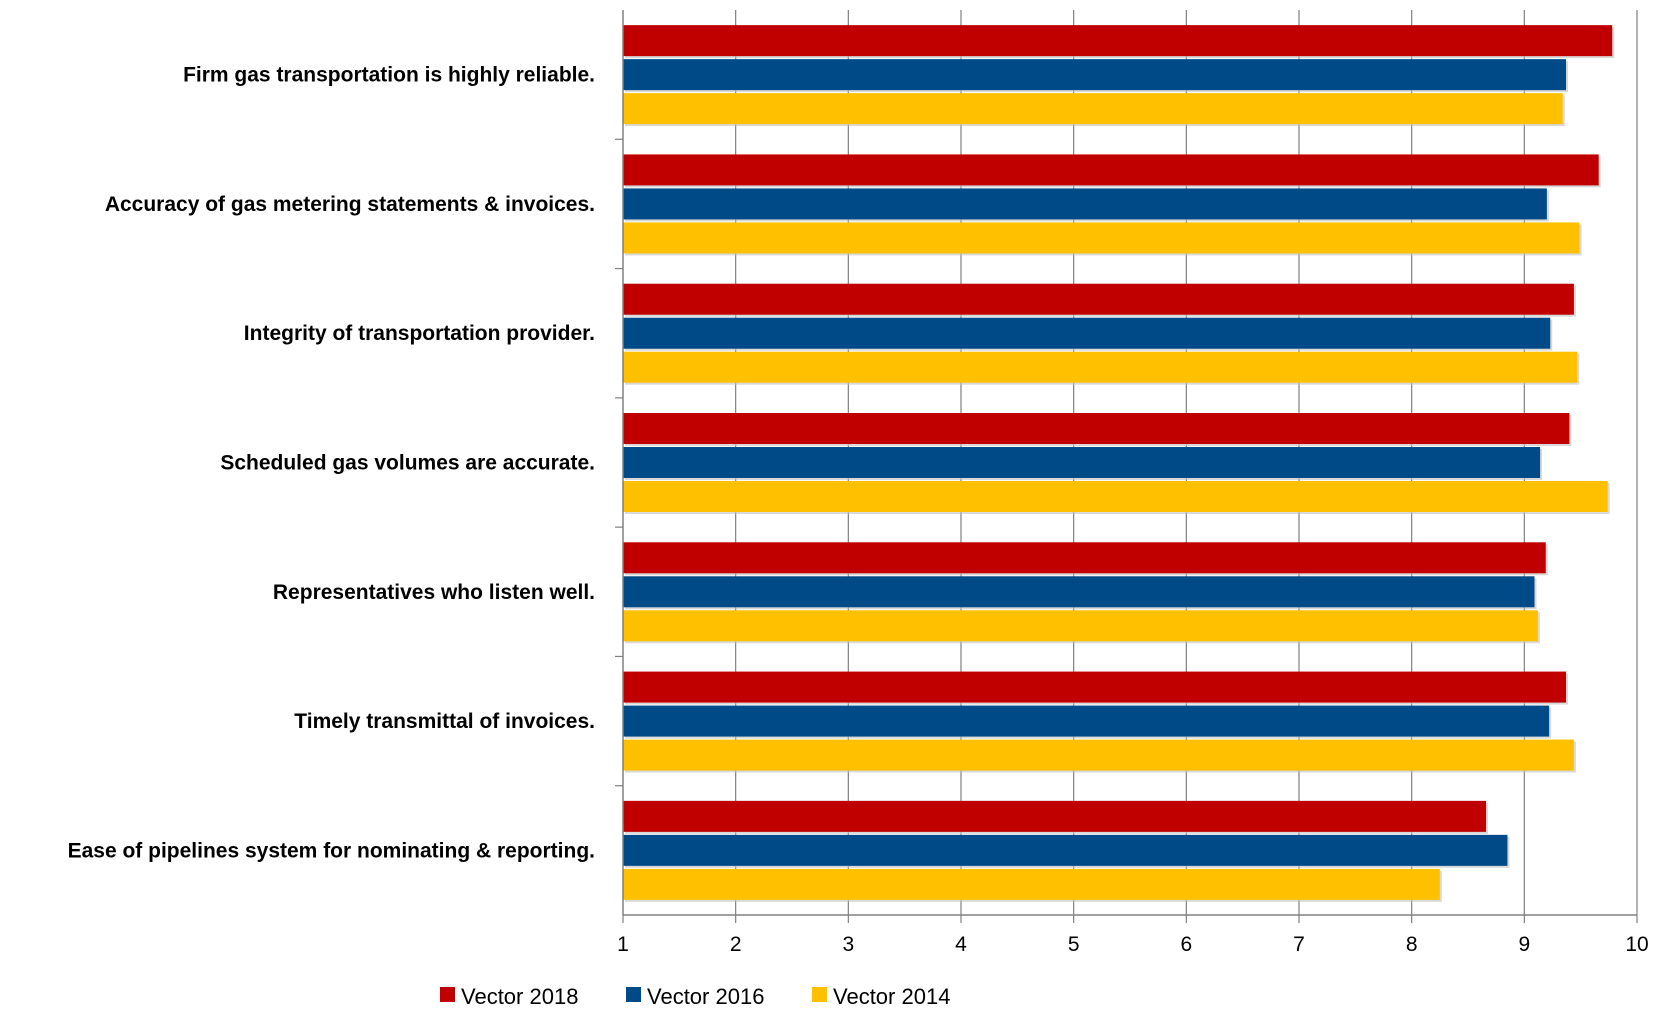  What do you see at coordinates (434, 592) in the screenshot?
I see `category-label: Representatives who listen well.` at bounding box center [434, 592].